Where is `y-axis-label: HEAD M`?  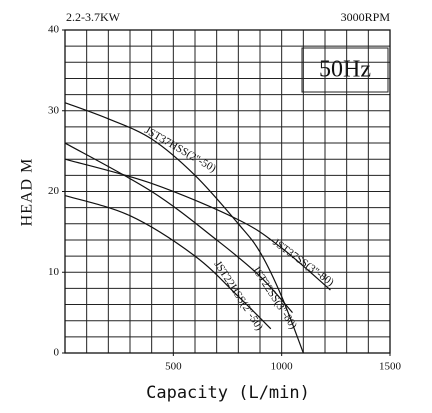
y-axis-label: HEAD M is located at coordinates (27, 192).